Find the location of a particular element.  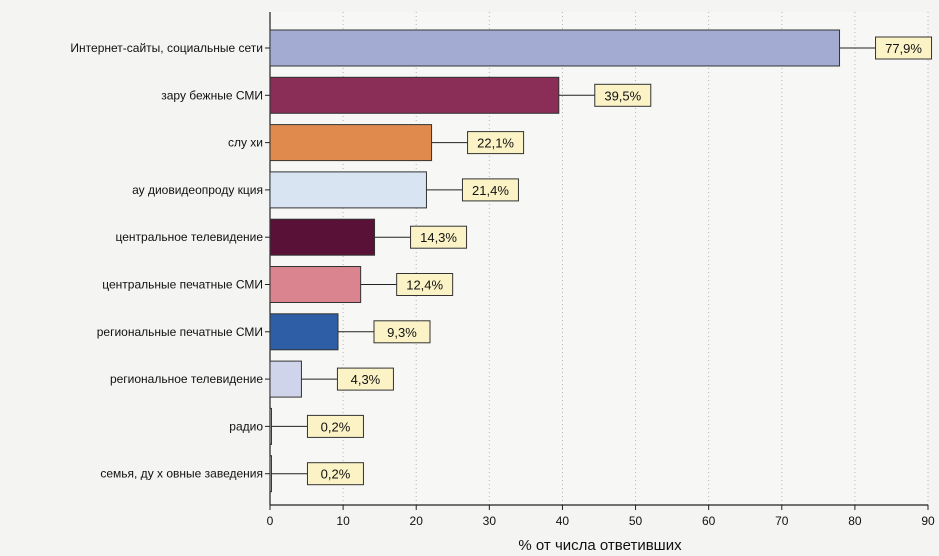

category-label: региональные печатные СМИ is located at coordinates (180, 332).